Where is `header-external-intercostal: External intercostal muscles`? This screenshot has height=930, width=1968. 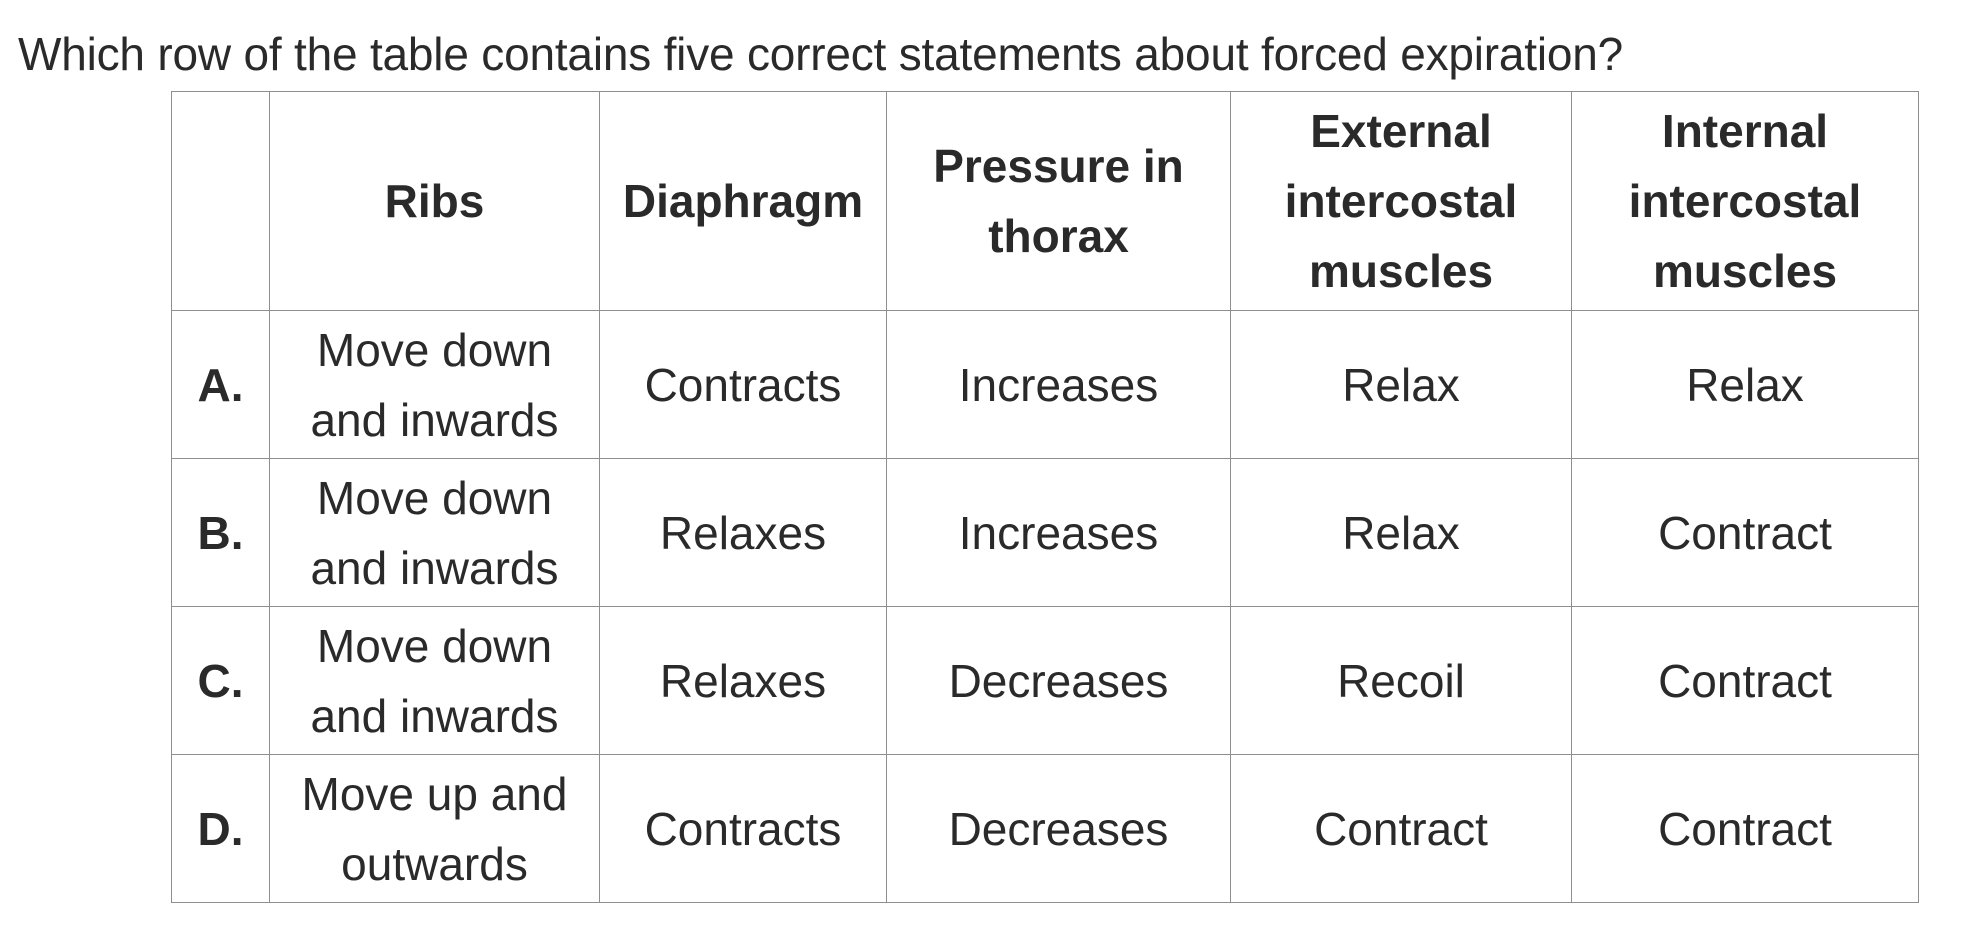 header-external-intercostal: External intercostal muscles is located at coordinates (1401, 201).